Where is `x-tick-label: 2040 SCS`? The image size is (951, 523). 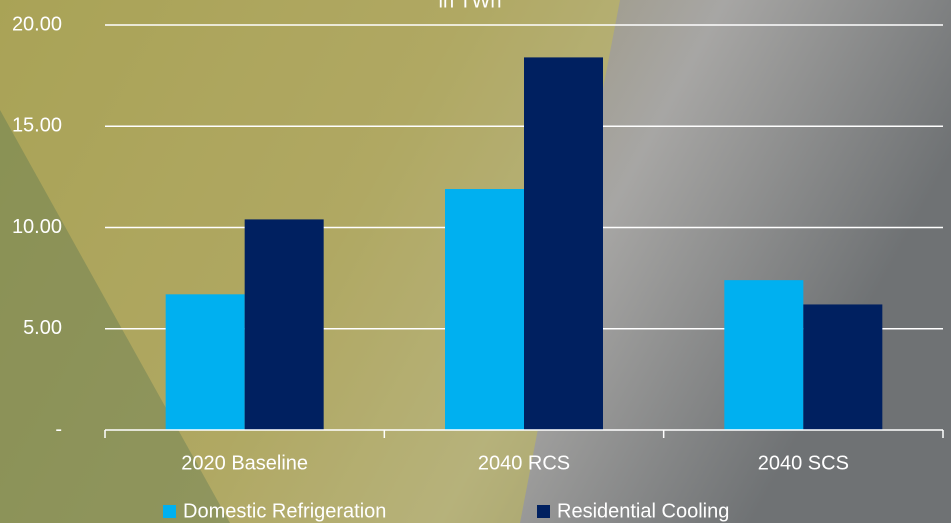
x-tick-label: 2040 SCS is located at coordinates (803, 463).